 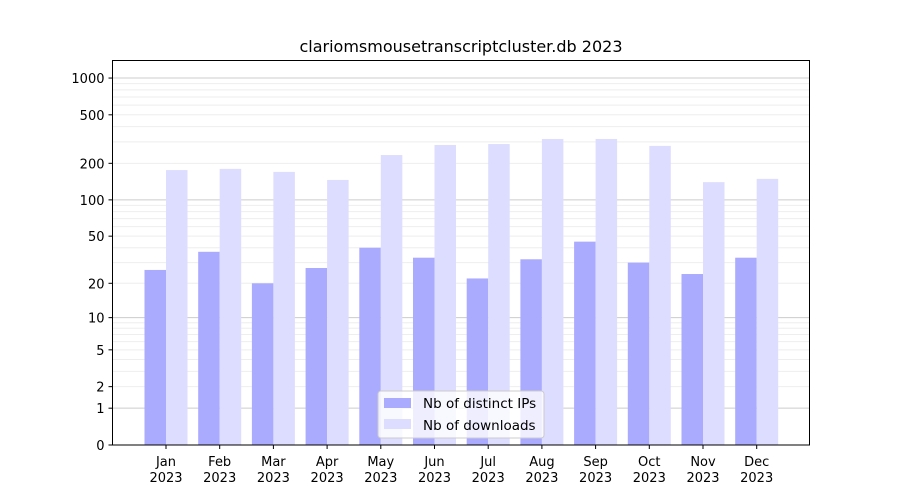 I want to click on x-tick-label: Nov 2023, so click(x=702, y=470).